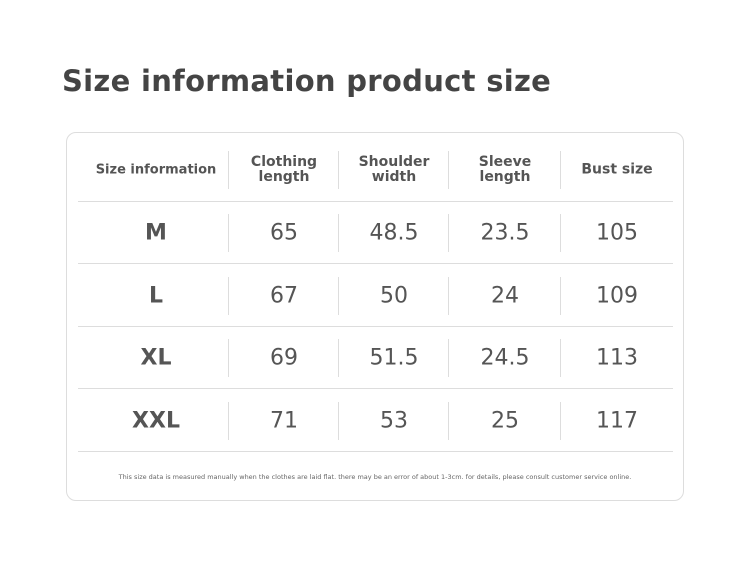  Describe the element at coordinates (394, 358) in the screenshot. I see `size-value: 51.5` at that location.